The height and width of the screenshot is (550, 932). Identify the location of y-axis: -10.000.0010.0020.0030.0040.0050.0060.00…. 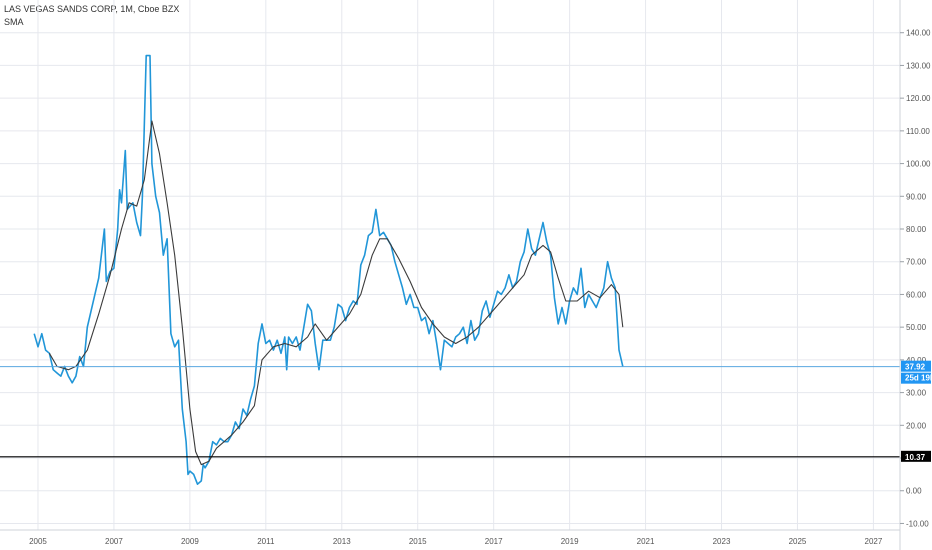
(915, 278).